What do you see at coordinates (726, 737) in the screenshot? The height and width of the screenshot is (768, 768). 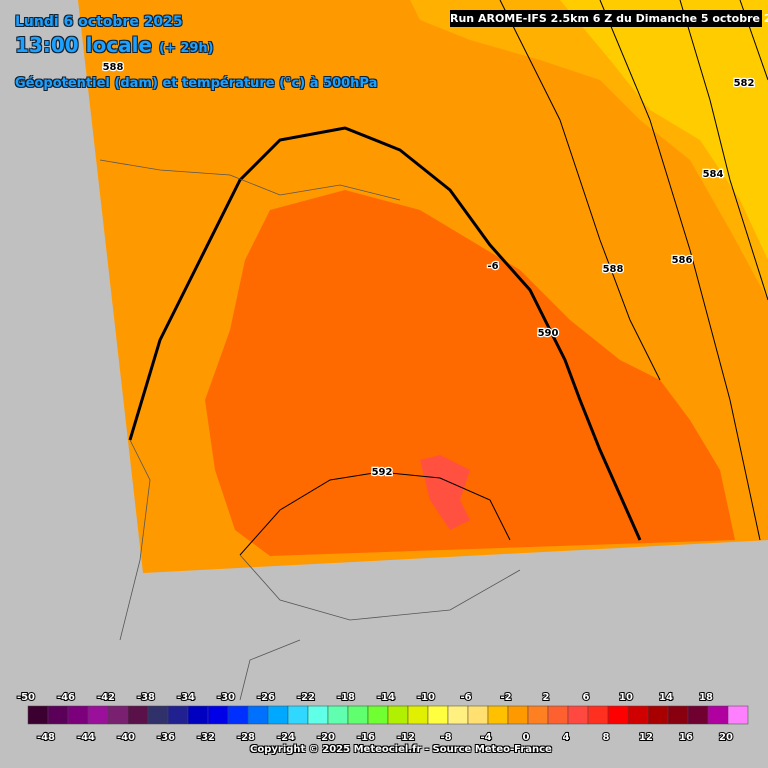 I see `legend-label: 20` at bounding box center [726, 737].